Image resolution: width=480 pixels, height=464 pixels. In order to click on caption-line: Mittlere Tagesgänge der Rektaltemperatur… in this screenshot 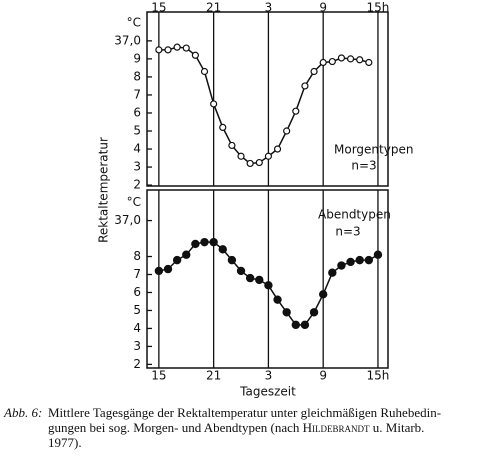, I will do `click(245, 412)`.